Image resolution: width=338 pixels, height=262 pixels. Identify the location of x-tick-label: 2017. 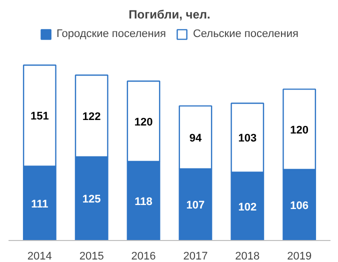
(195, 256).